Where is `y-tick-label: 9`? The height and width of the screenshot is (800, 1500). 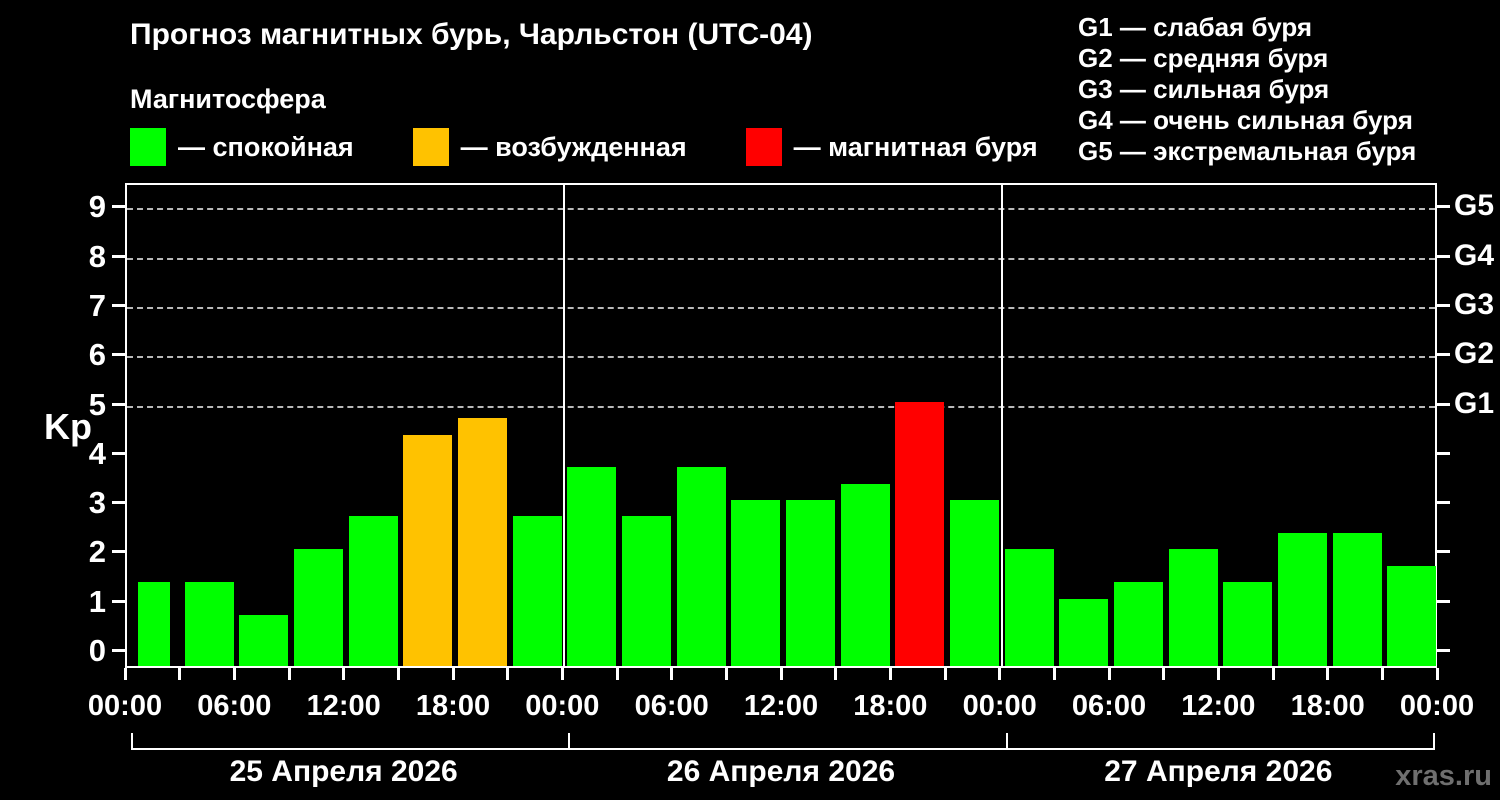
y-tick-label: 9 is located at coordinates (97, 207).